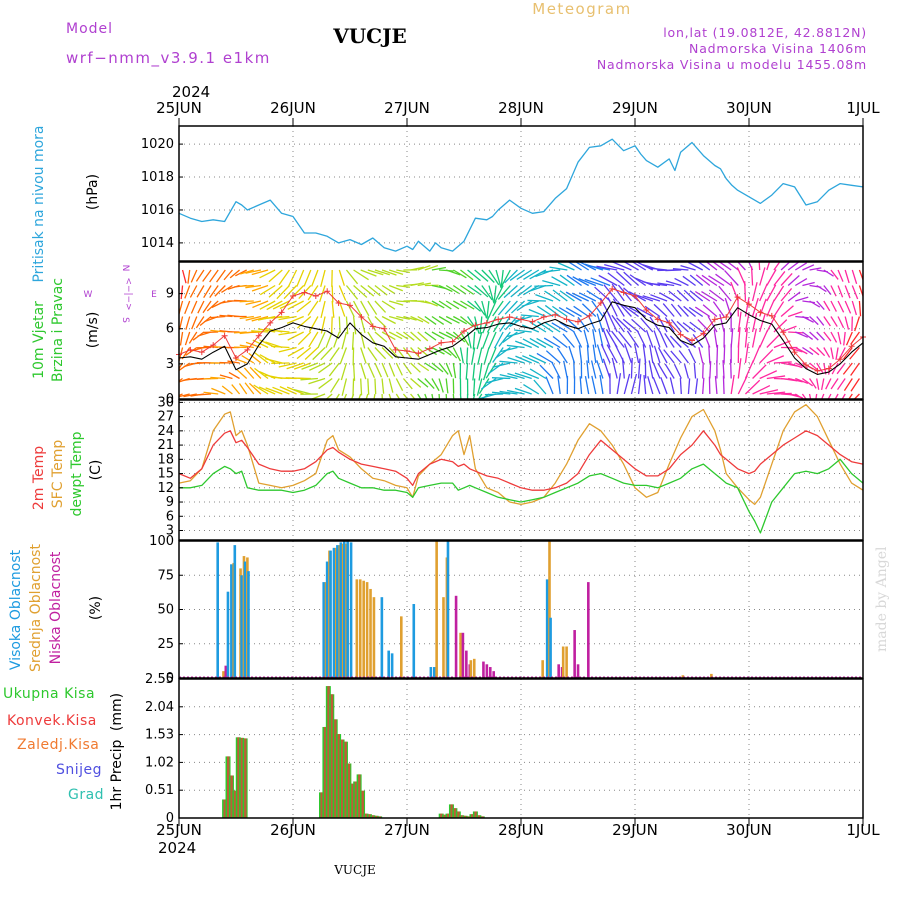 The image size is (900, 904). Describe the element at coordinates (159, 762) in the screenshot. I see `precip-ytick-2: 1.02` at that location.